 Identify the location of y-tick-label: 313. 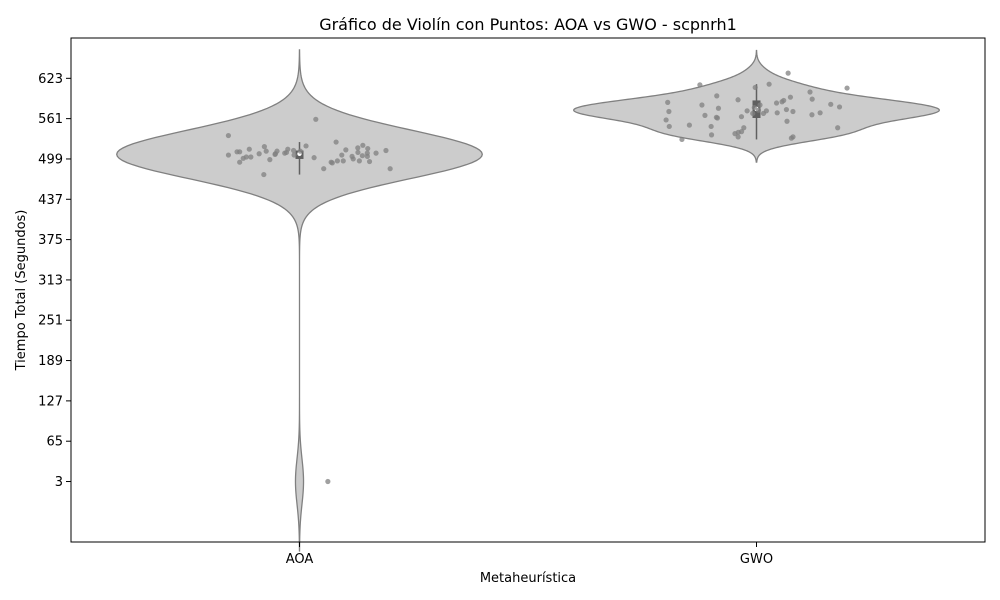
(50, 280).